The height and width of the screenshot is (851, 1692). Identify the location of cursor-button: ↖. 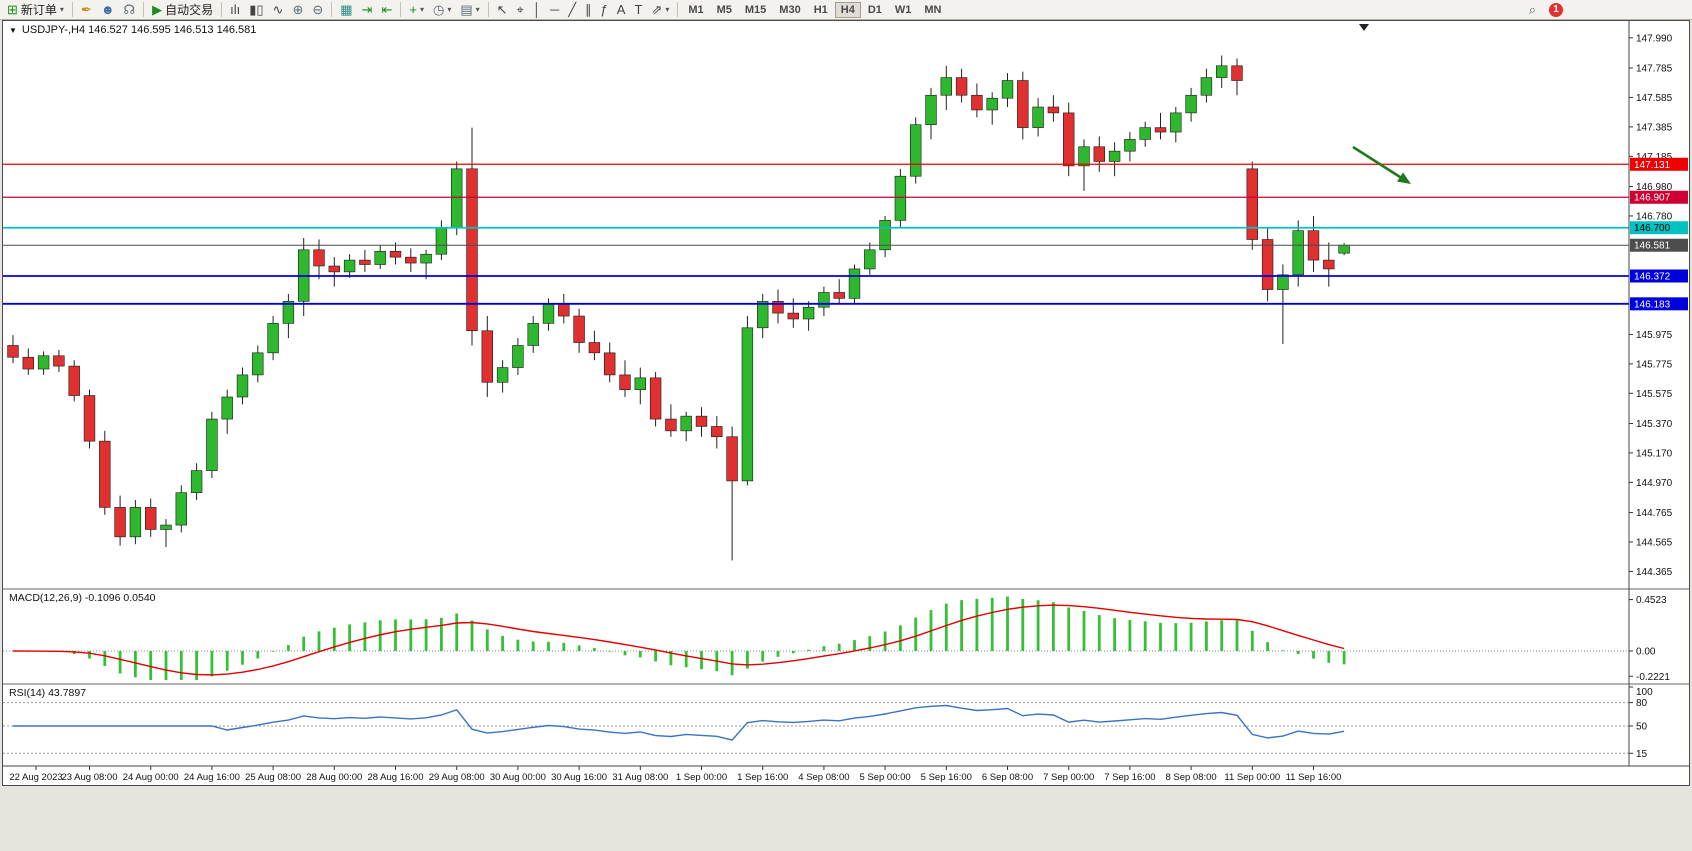
(502, 10).